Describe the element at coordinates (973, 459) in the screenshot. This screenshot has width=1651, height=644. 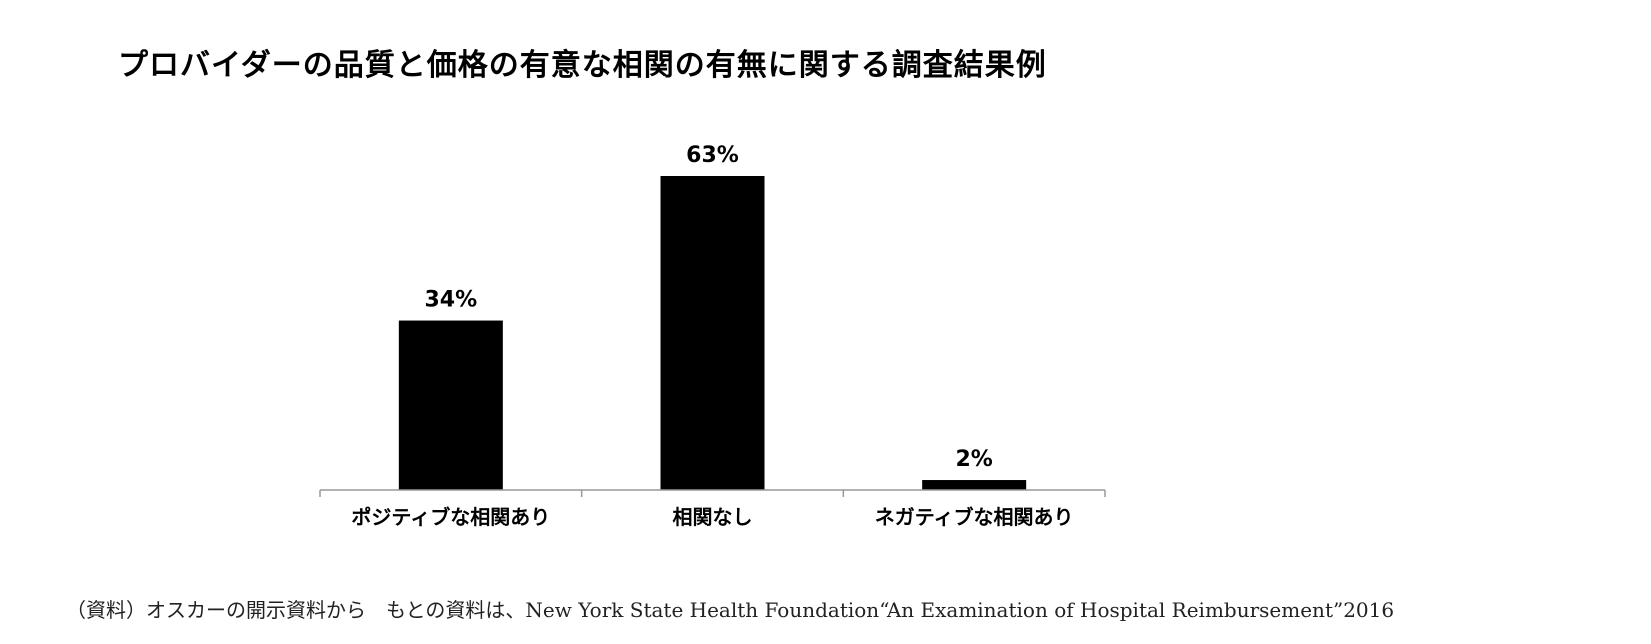
I see `data-label-3: 2%` at that location.